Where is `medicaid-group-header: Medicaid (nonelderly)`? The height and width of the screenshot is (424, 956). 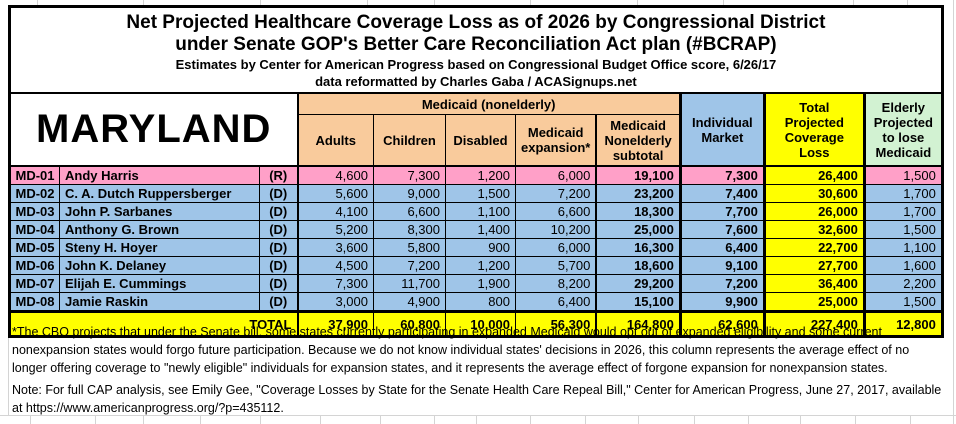
medicaid-group-header: Medicaid (nonelderly) is located at coordinates (488, 103).